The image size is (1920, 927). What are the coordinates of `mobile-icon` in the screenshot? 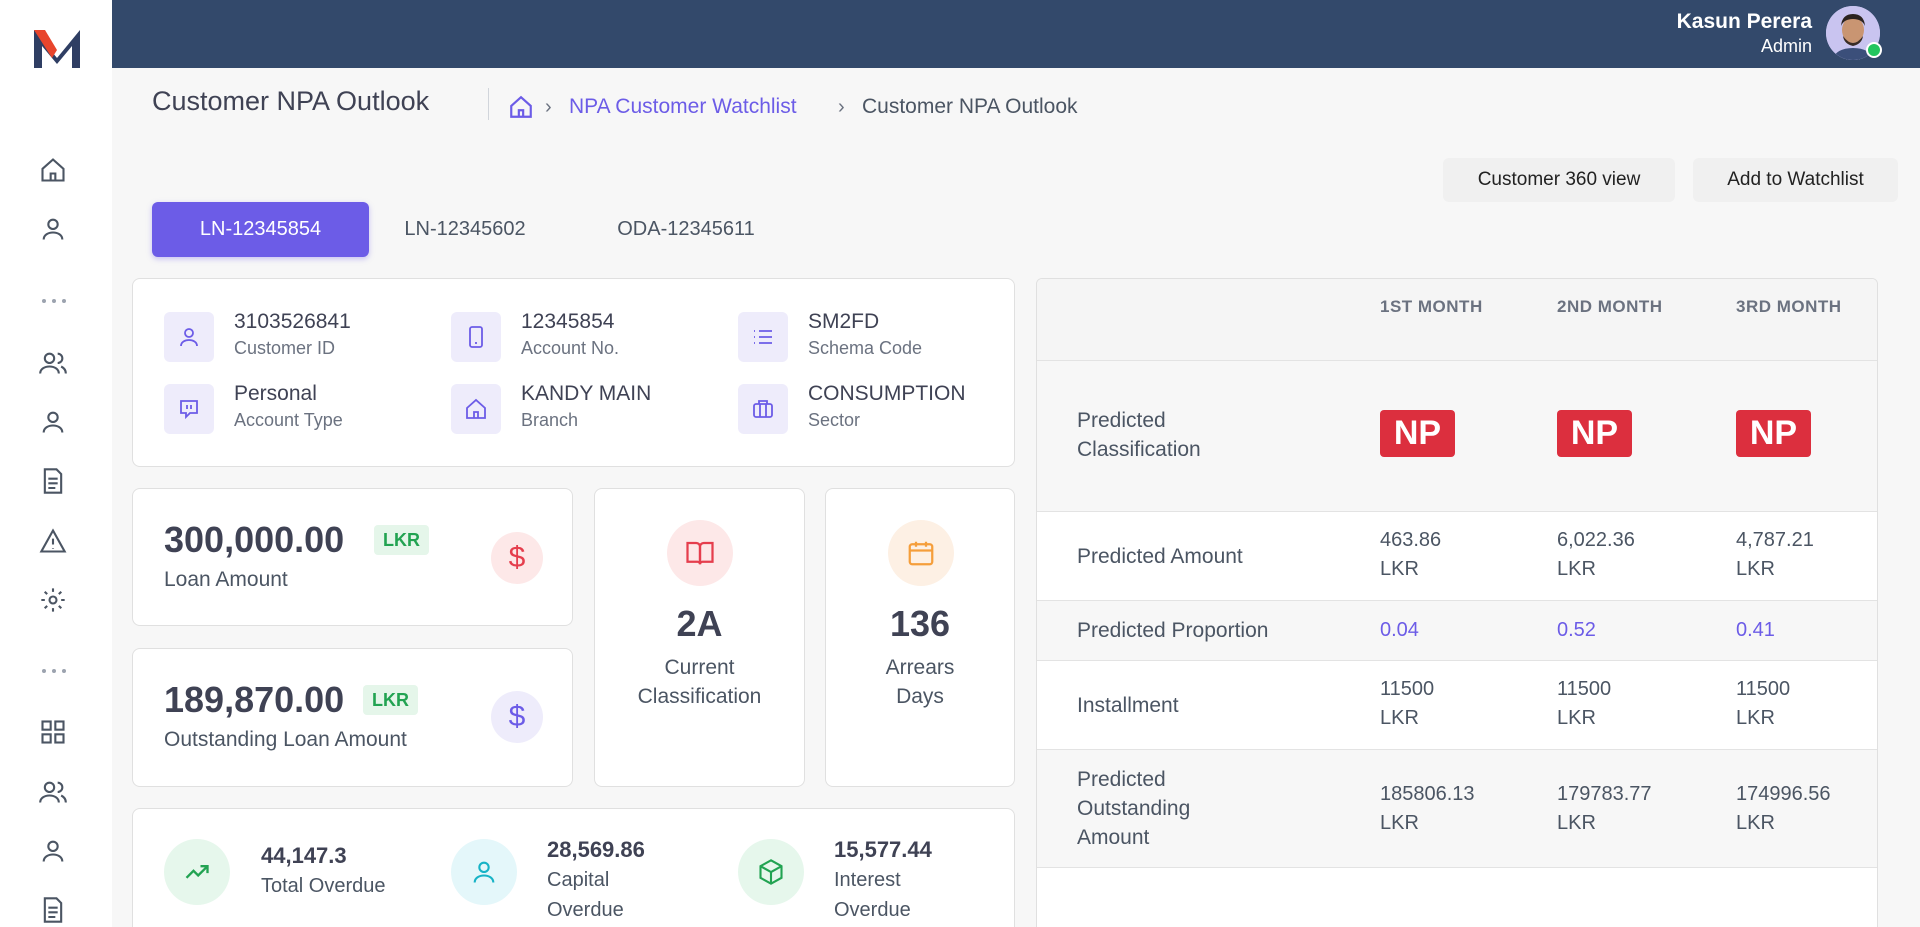 It's located at (476, 337).